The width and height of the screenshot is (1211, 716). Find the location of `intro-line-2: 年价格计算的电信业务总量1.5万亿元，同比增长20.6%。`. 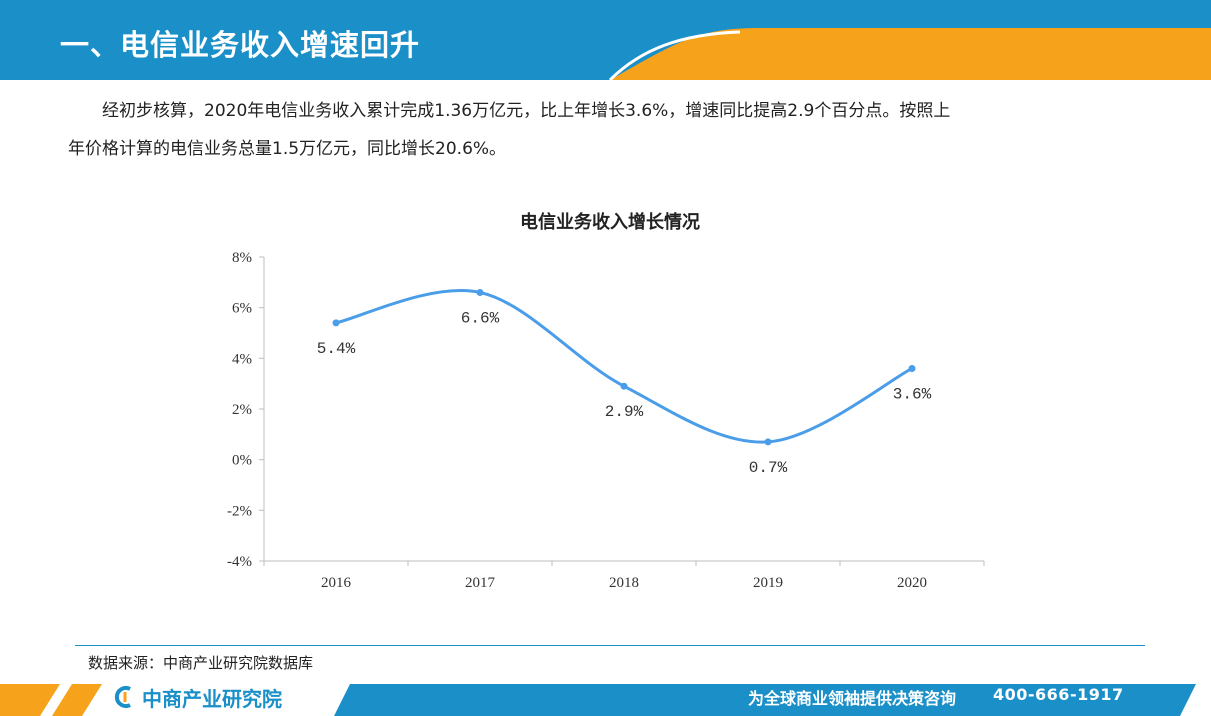

intro-line-2: 年价格计算的电信业务总量1.5万亿元，同比增长20.6%。 is located at coordinates (287, 149).